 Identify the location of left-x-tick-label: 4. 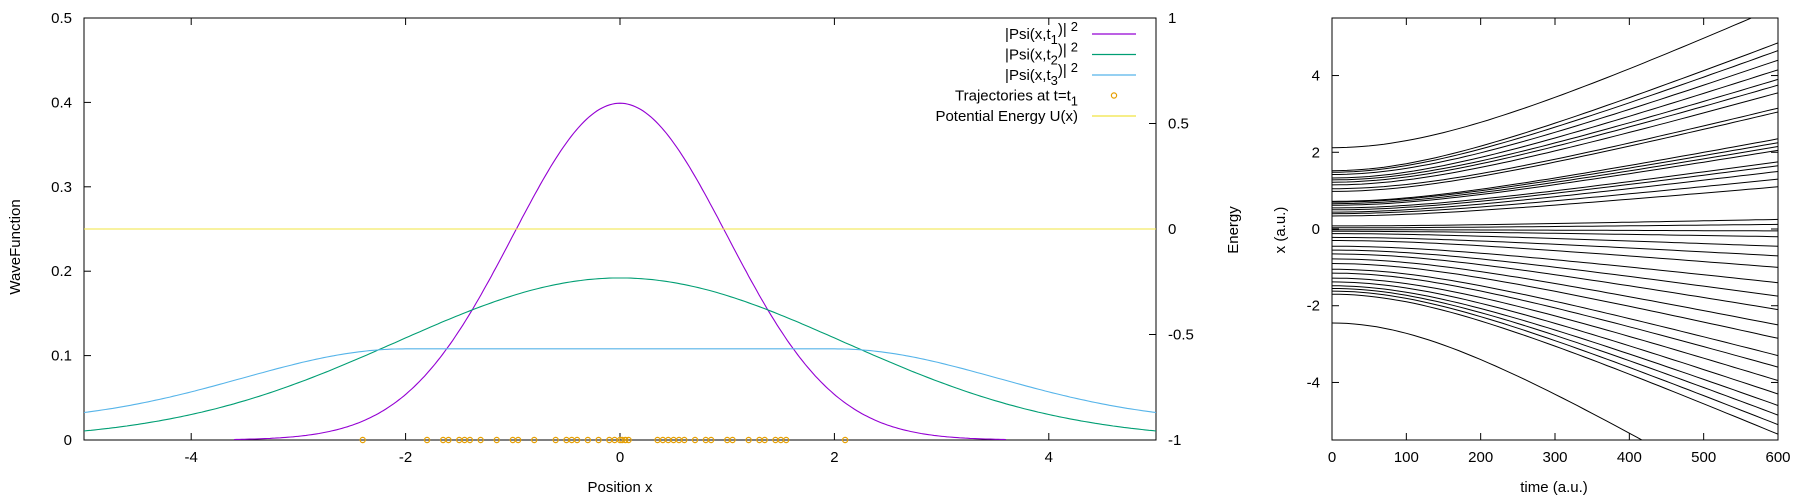
(1049, 457).